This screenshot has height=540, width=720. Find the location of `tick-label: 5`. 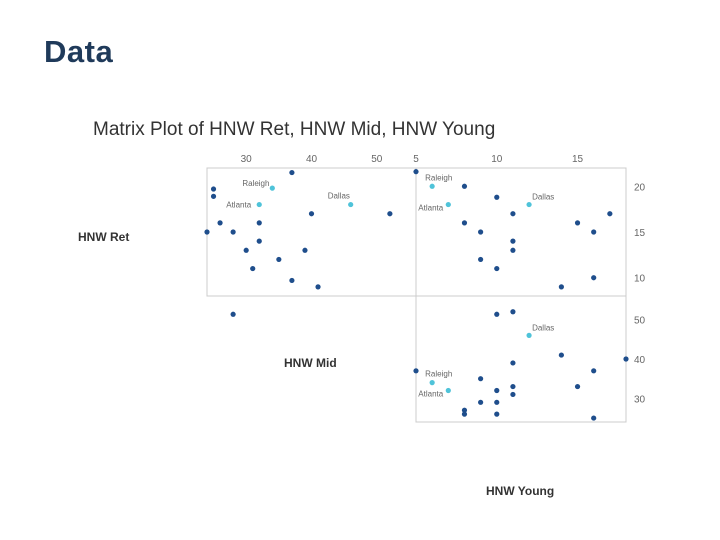

tick-label: 5 is located at coordinates (416, 159).